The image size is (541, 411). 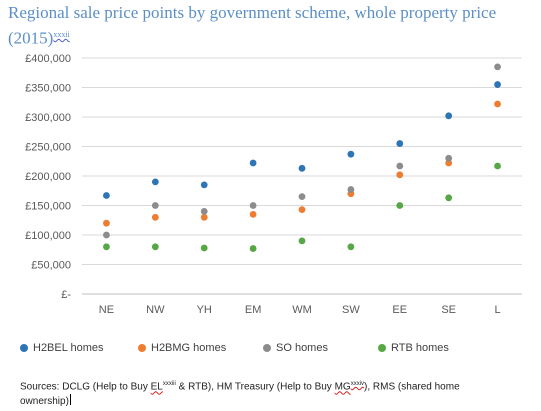 I want to click on source-prefix: Sources: DCLG (Help to Buy, so click(x=85, y=387).